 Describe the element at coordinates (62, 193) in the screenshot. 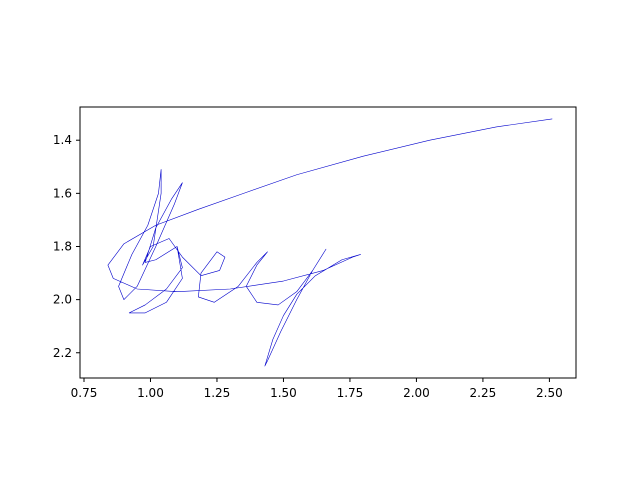

I see `y-tick-label: 1.6` at that location.